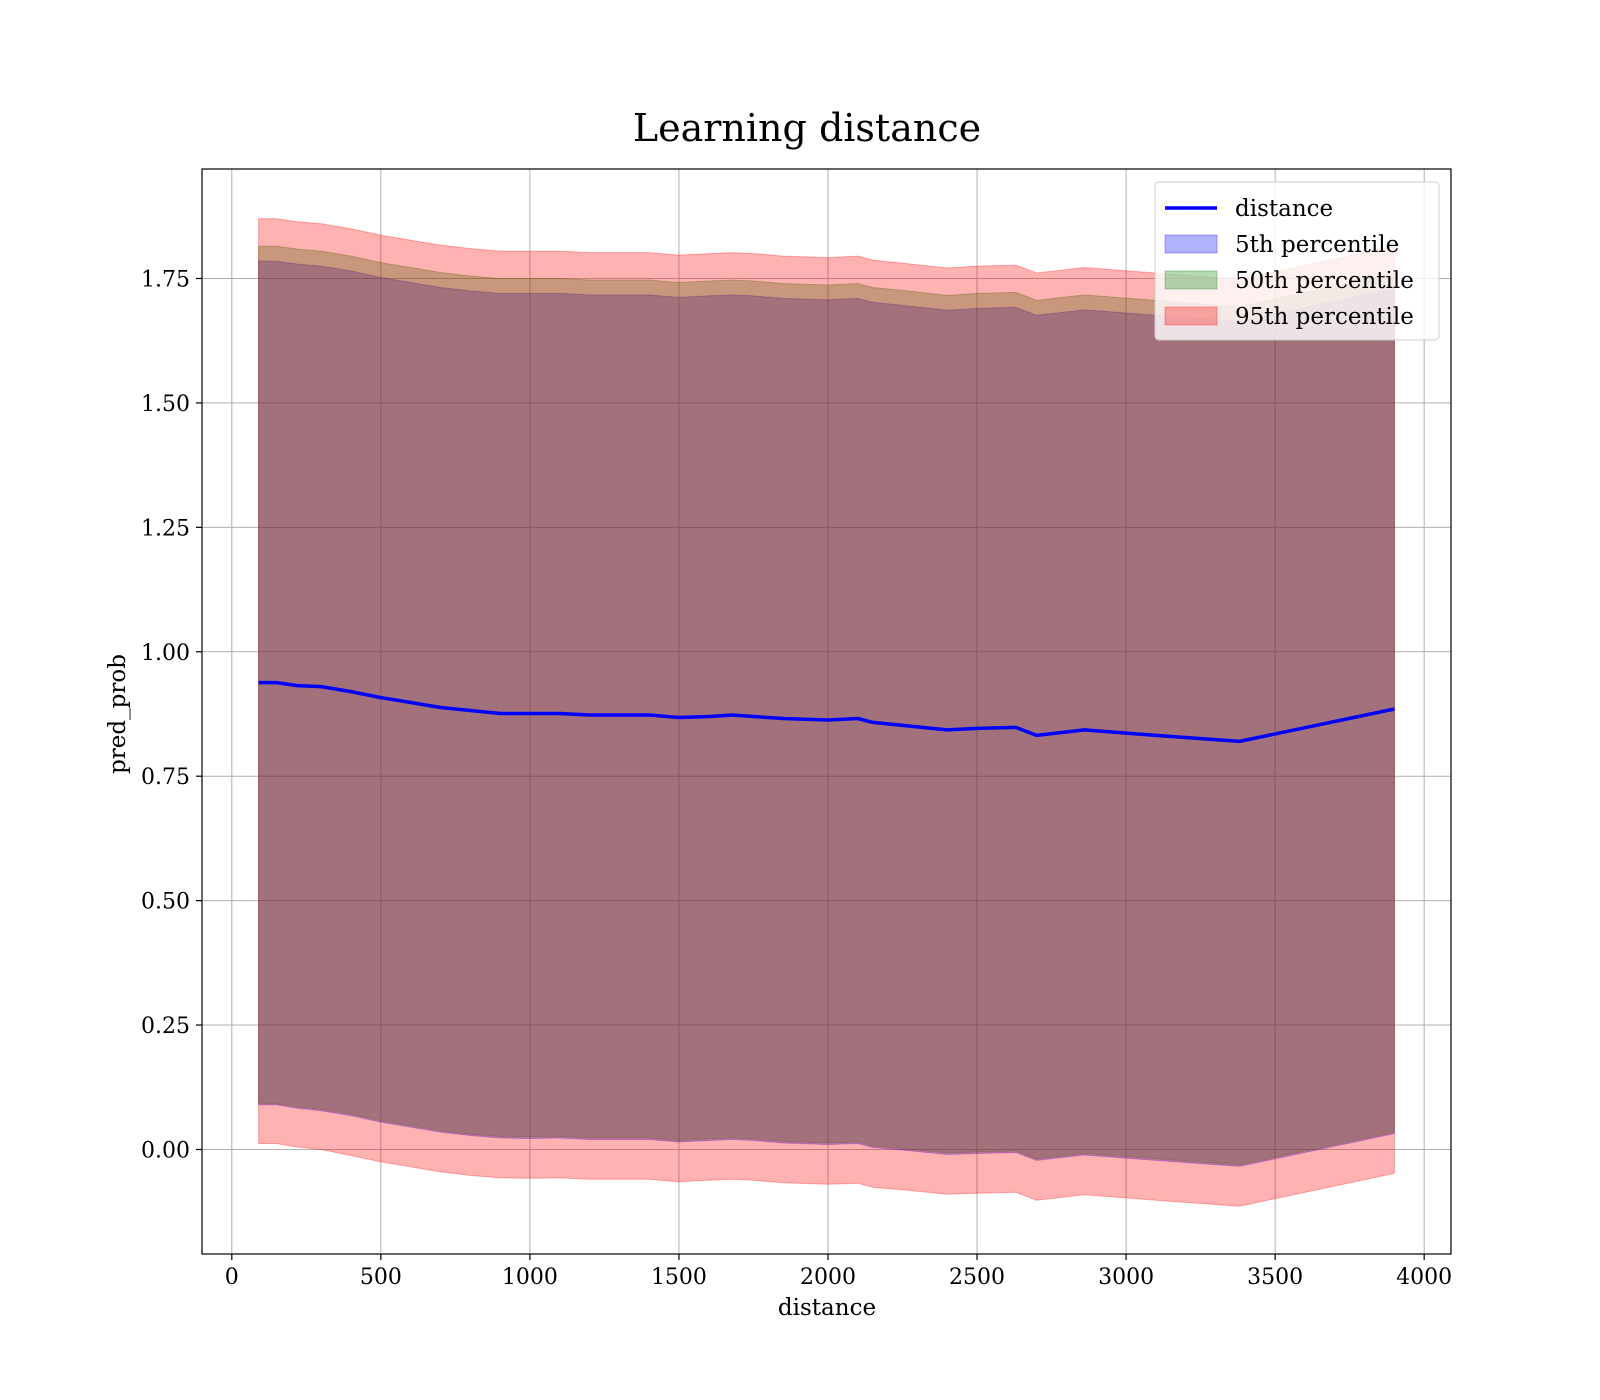 The height and width of the screenshot is (1400, 1600). I want to click on legend-swatch-5th-percentile, so click(1191, 244).